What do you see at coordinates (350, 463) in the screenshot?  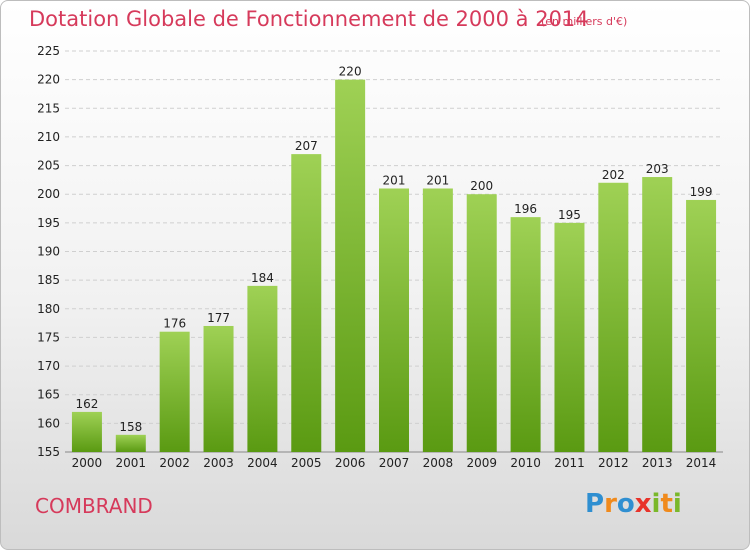 I see `x-tick-label-2006: 2006` at bounding box center [350, 463].